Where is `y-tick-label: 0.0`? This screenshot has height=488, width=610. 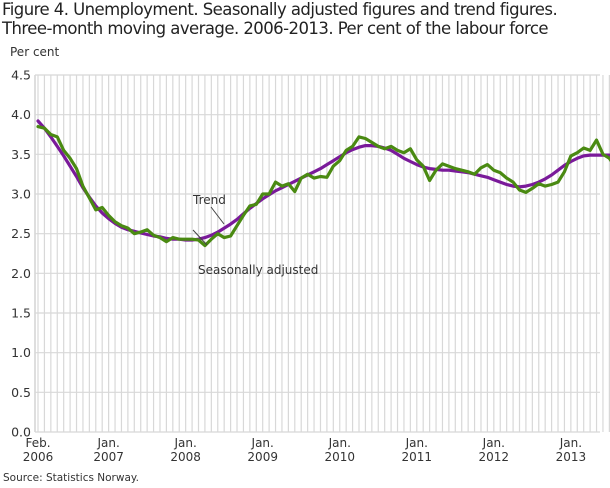
y-tick-label: 0.0 is located at coordinates (21, 432).